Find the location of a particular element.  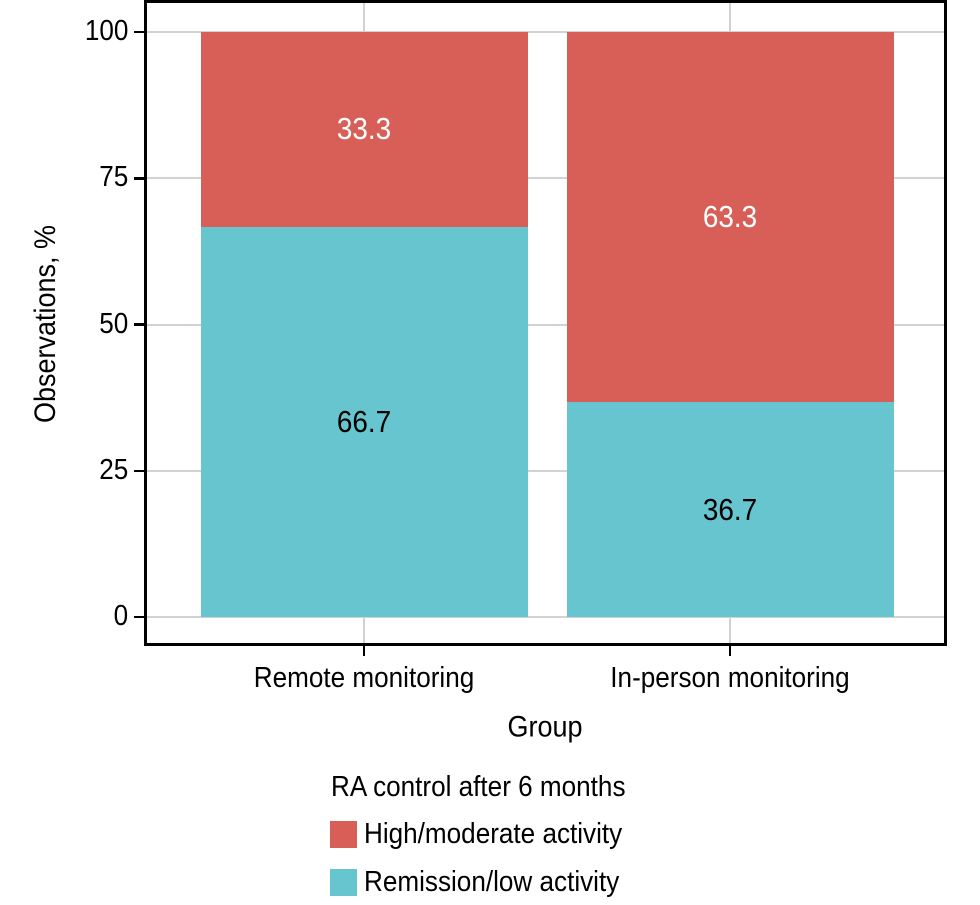

y-axis-title: Observations, % is located at coordinates (45, 324).